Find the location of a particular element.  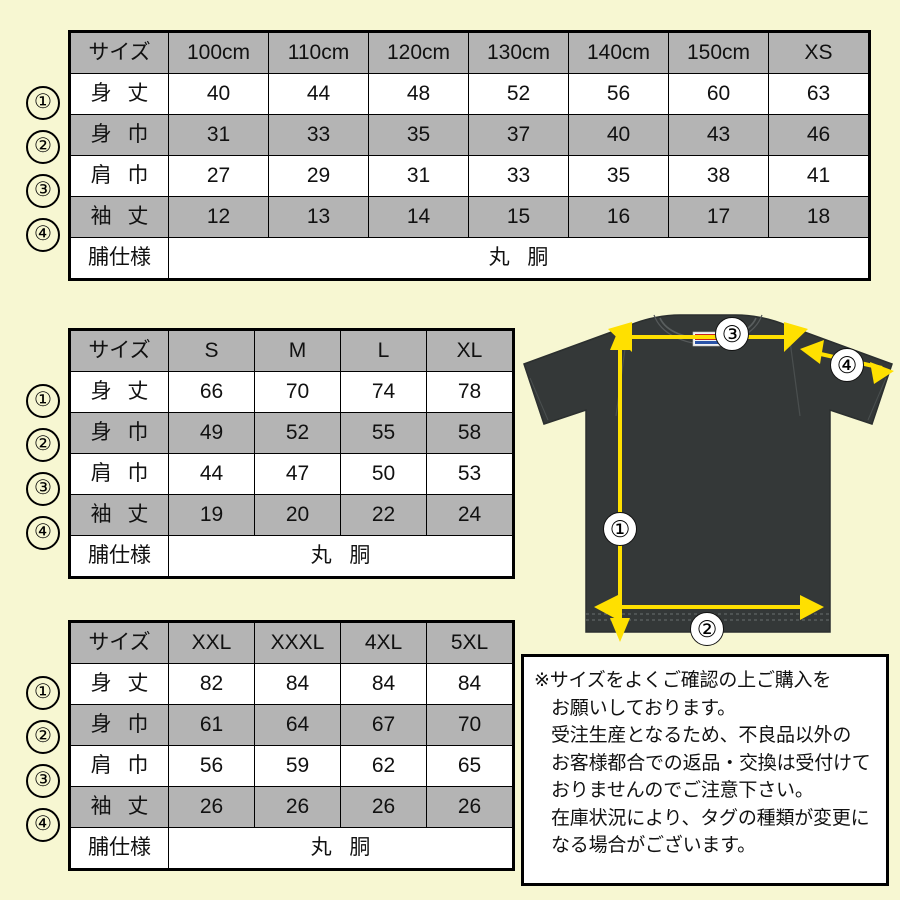

column-header: 120cm is located at coordinates (418, 52).